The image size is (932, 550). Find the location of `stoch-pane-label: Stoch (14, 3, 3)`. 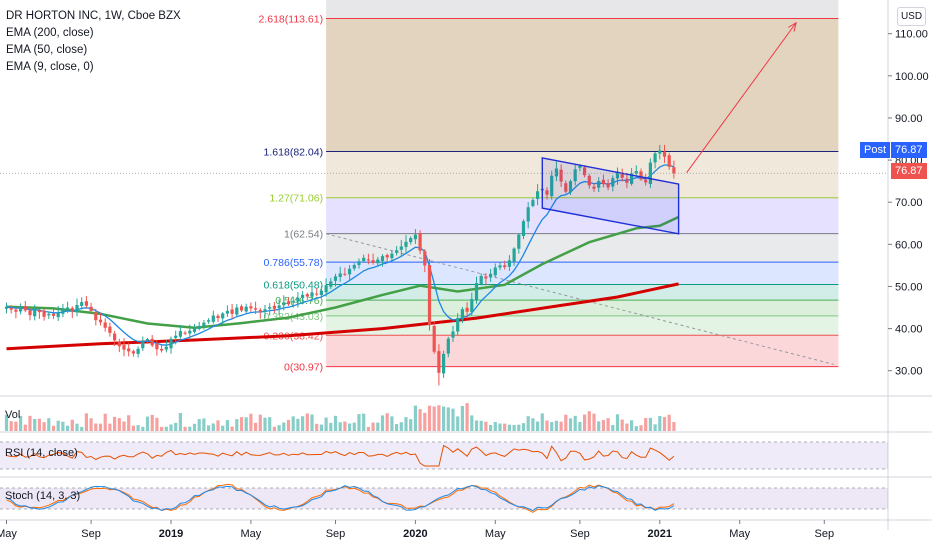

stoch-pane-label: Stoch (14, 3, 3) is located at coordinates (43, 496).